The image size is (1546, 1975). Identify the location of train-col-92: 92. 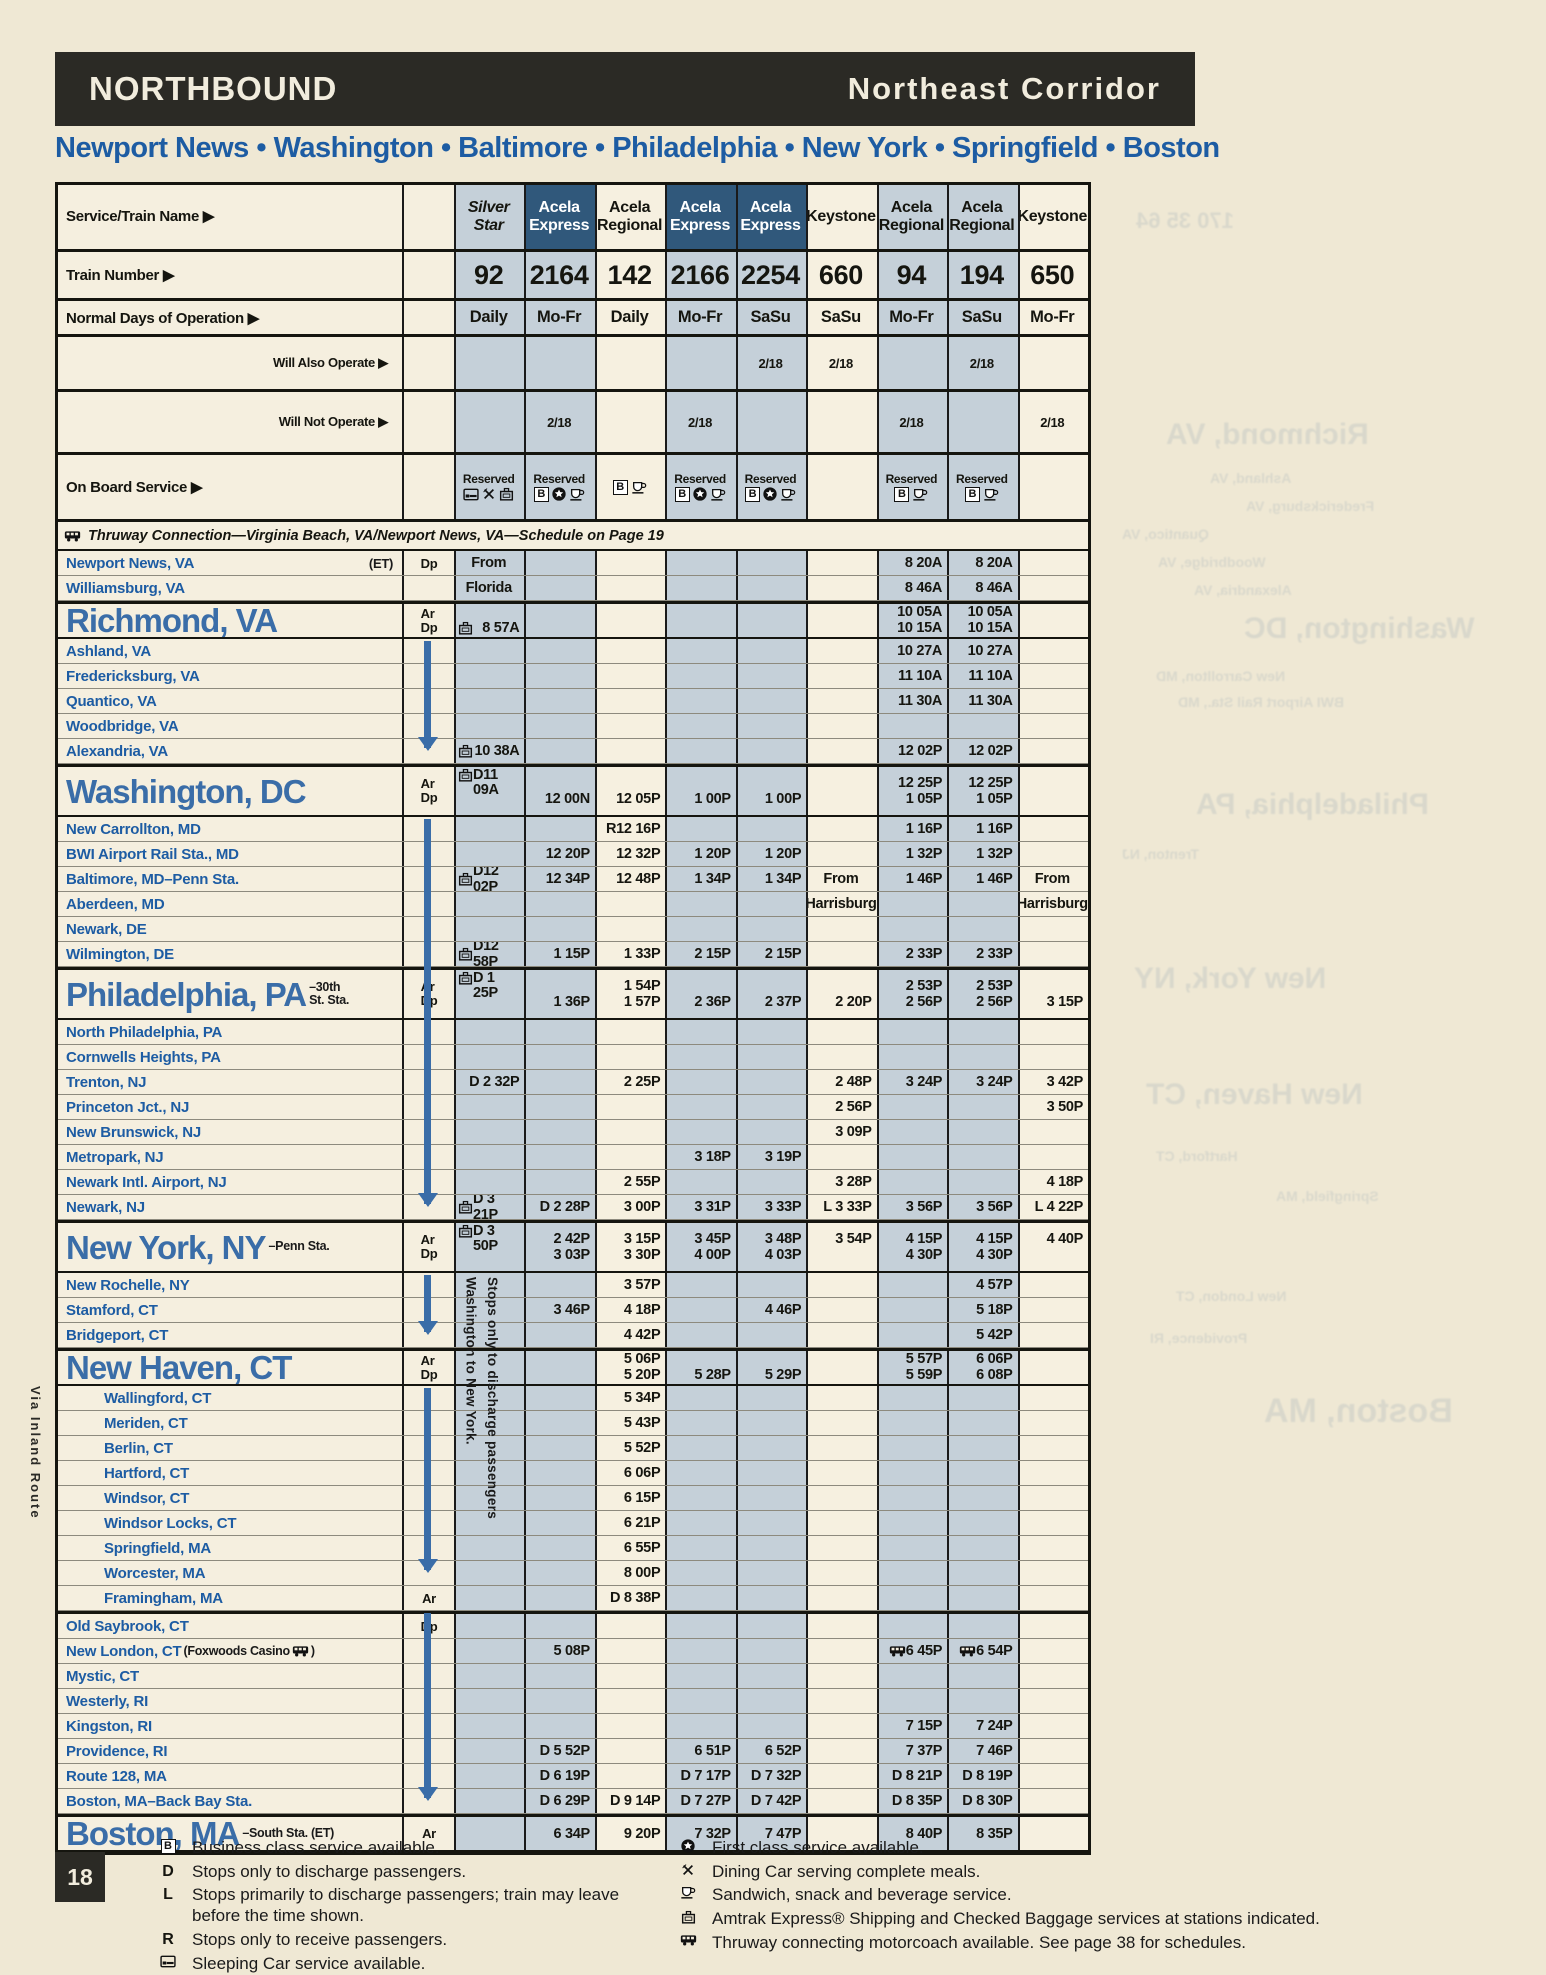
(489, 275).